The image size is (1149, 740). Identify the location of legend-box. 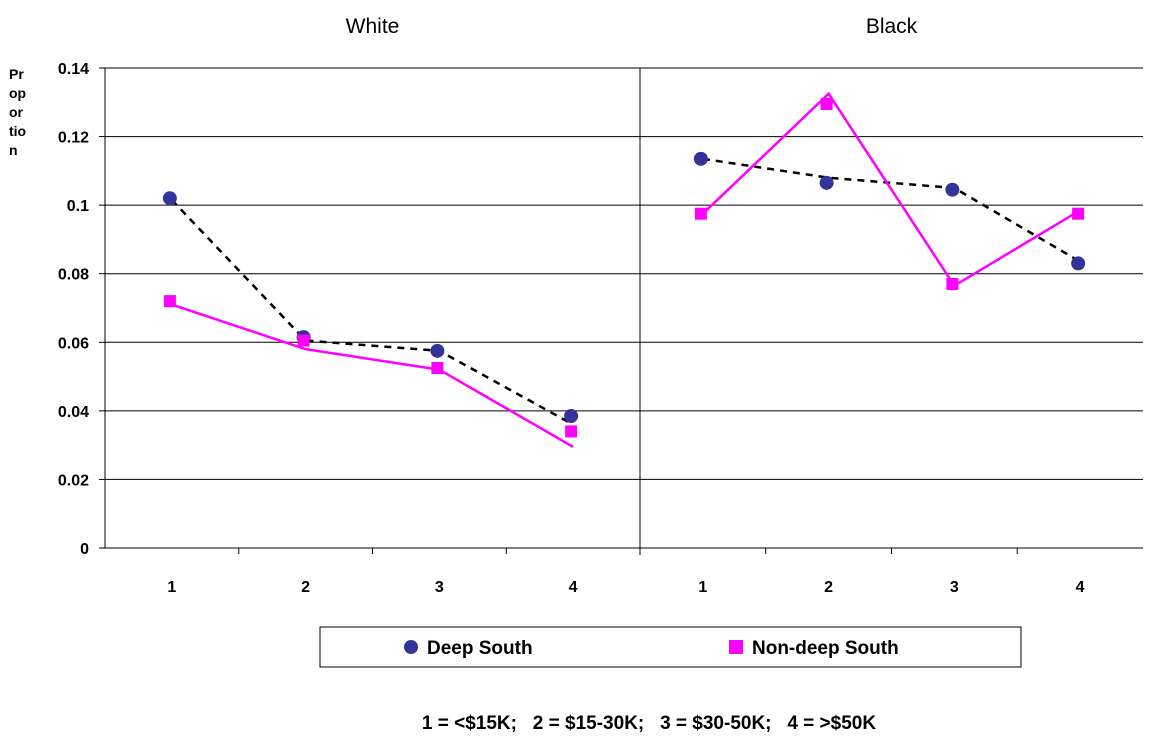
(670, 647).